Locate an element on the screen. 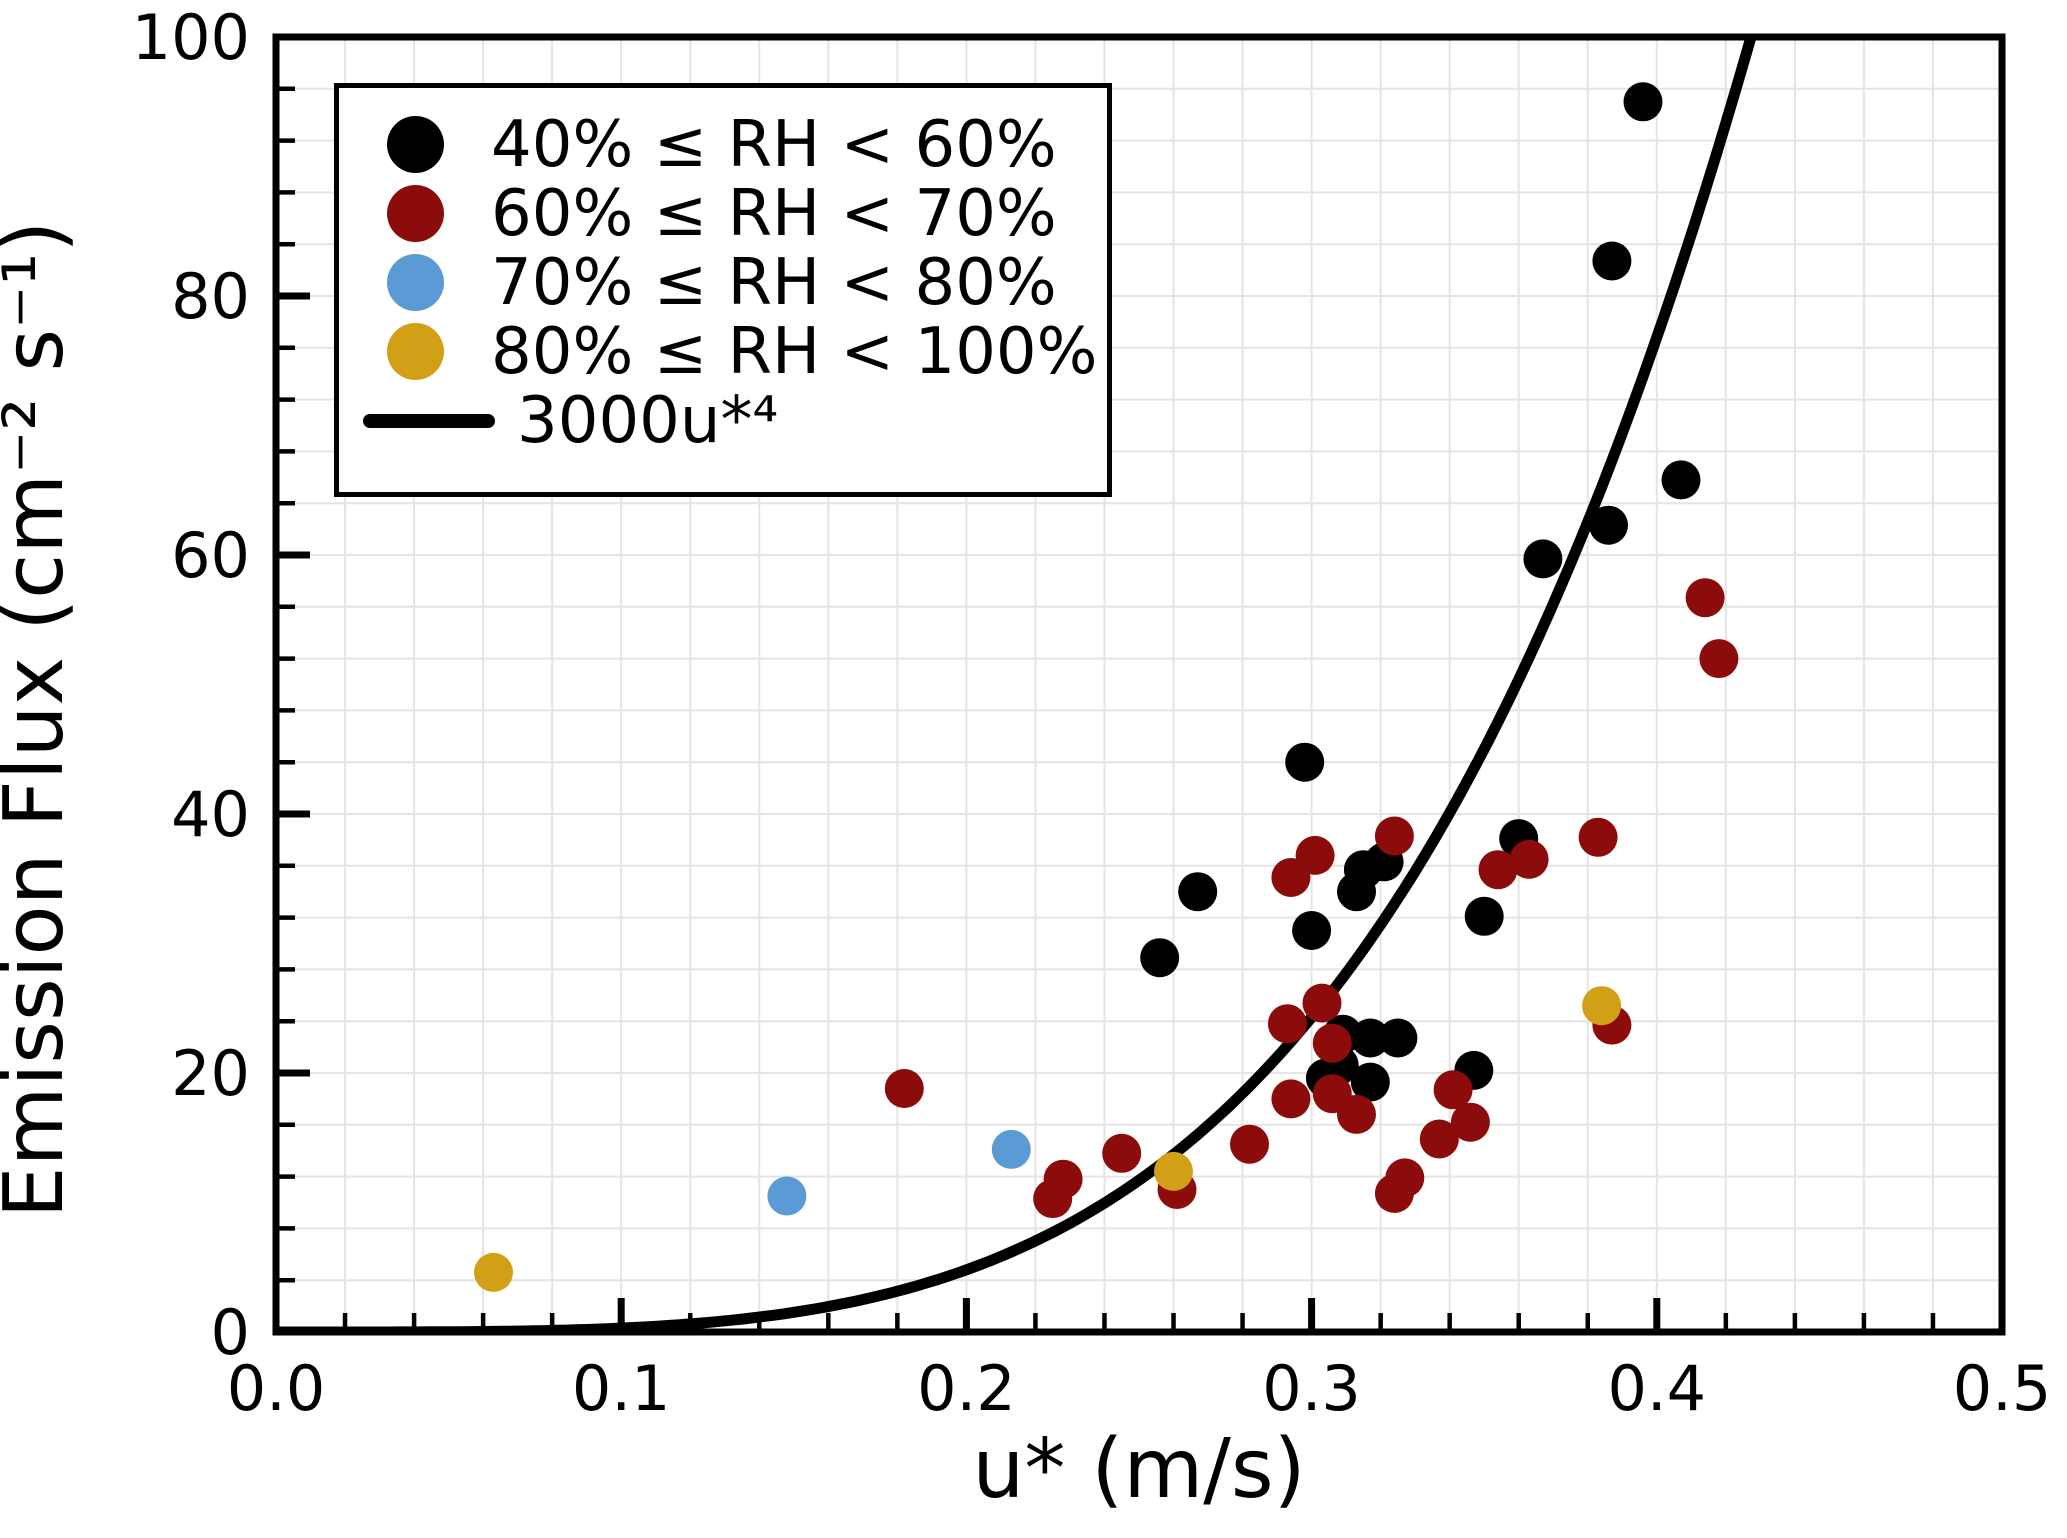 The width and height of the screenshot is (2067, 1538). y-tick-label: 20 is located at coordinates (210, 1073).